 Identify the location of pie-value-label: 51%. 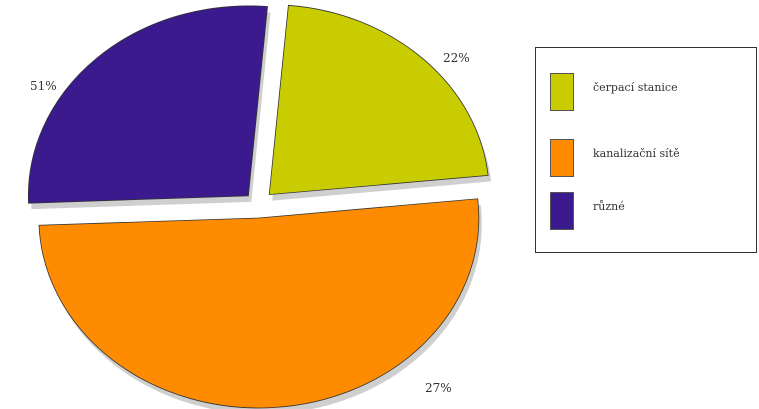
(43, 86).